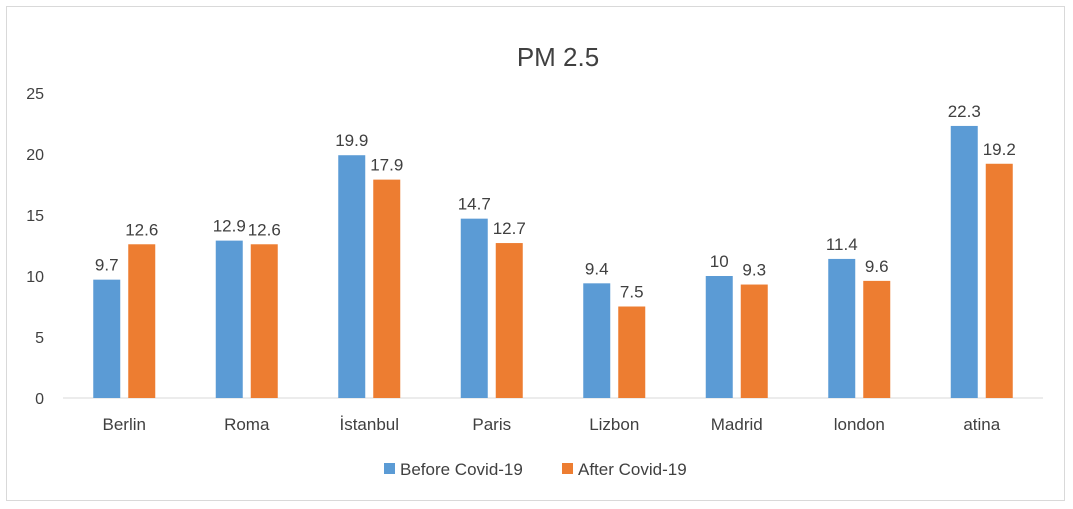 The width and height of the screenshot is (1073, 509). I want to click on y-tick-label: 5, so click(39, 338).